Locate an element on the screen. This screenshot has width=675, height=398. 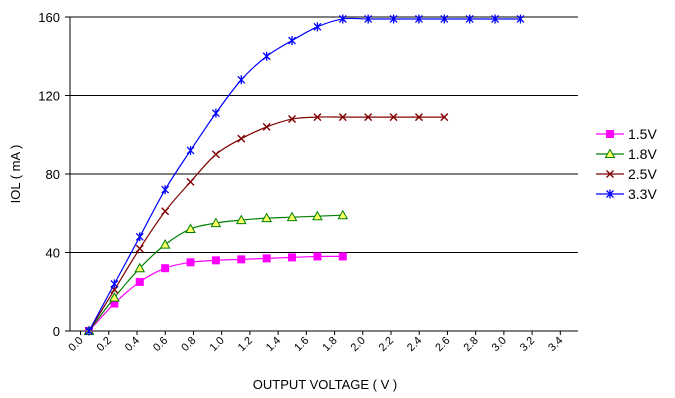
data-point-2.5V-6 is located at coordinates (241, 138).